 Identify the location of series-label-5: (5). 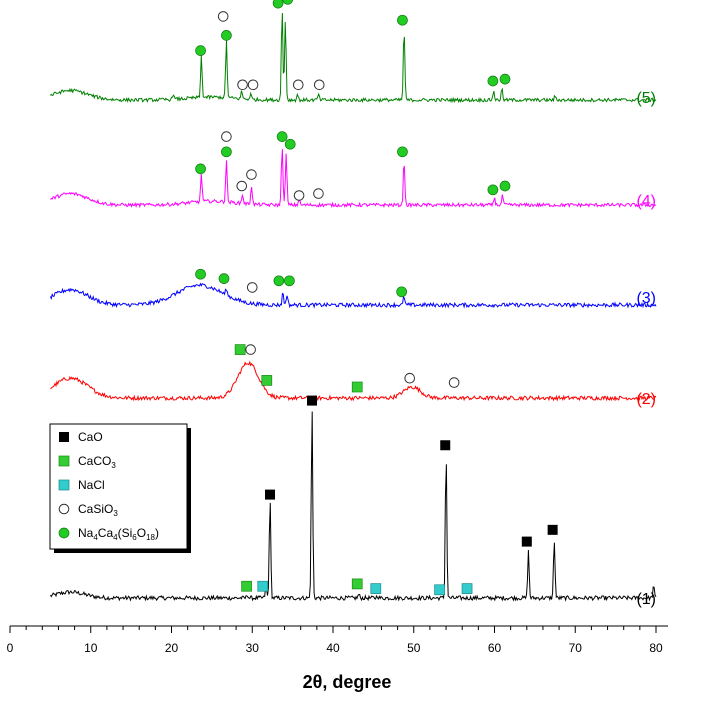
(646, 98).